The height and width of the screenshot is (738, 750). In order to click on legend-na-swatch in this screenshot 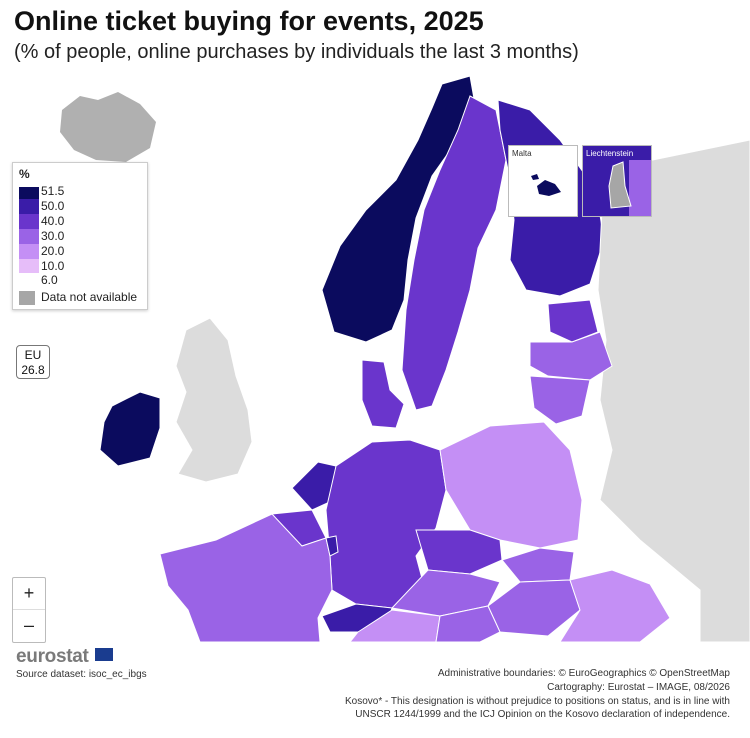, I will do `click(27, 298)`.